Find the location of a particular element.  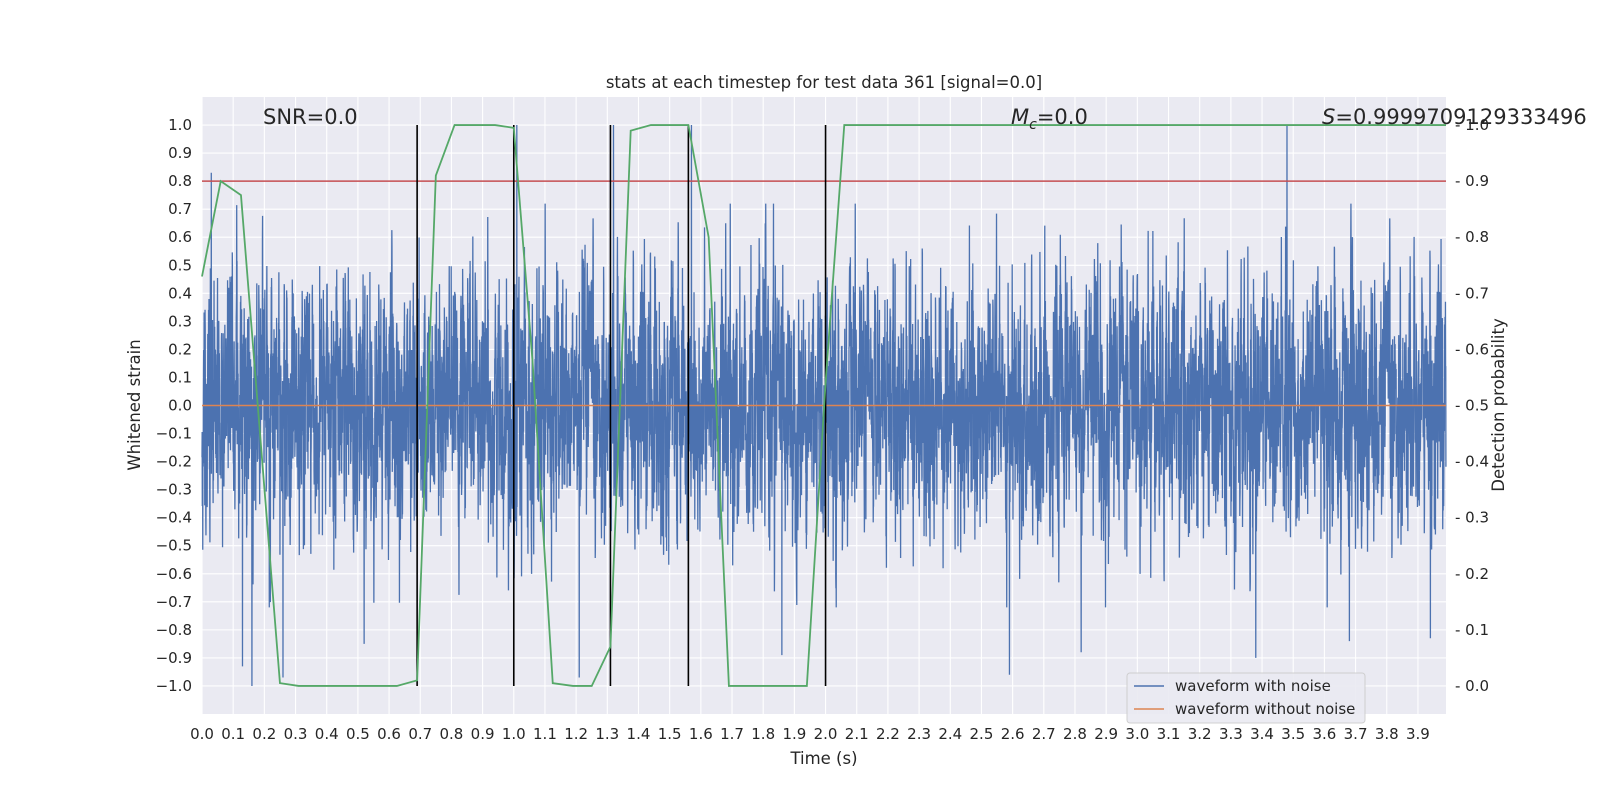

x-tick-label: 0.2 is located at coordinates (264, 734).